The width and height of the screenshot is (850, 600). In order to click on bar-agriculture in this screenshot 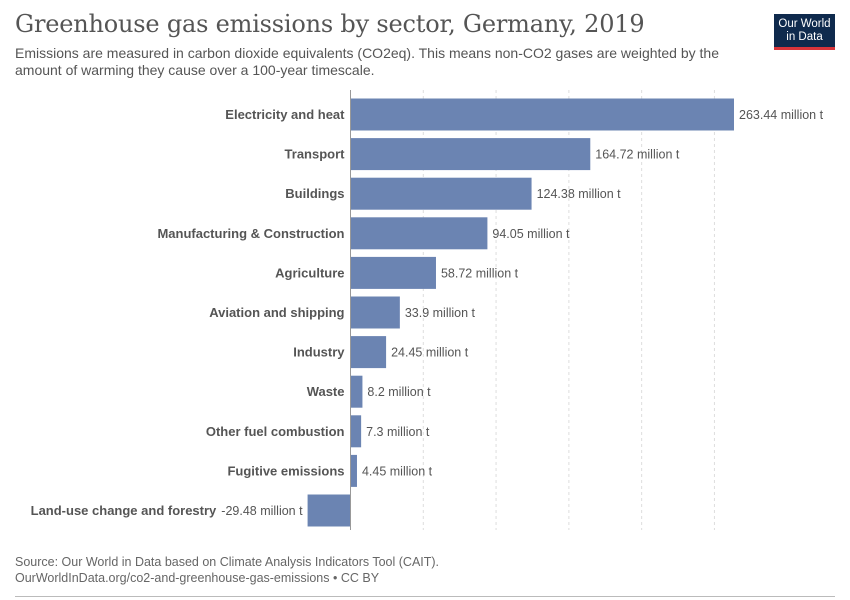, I will do `click(393, 272)`.